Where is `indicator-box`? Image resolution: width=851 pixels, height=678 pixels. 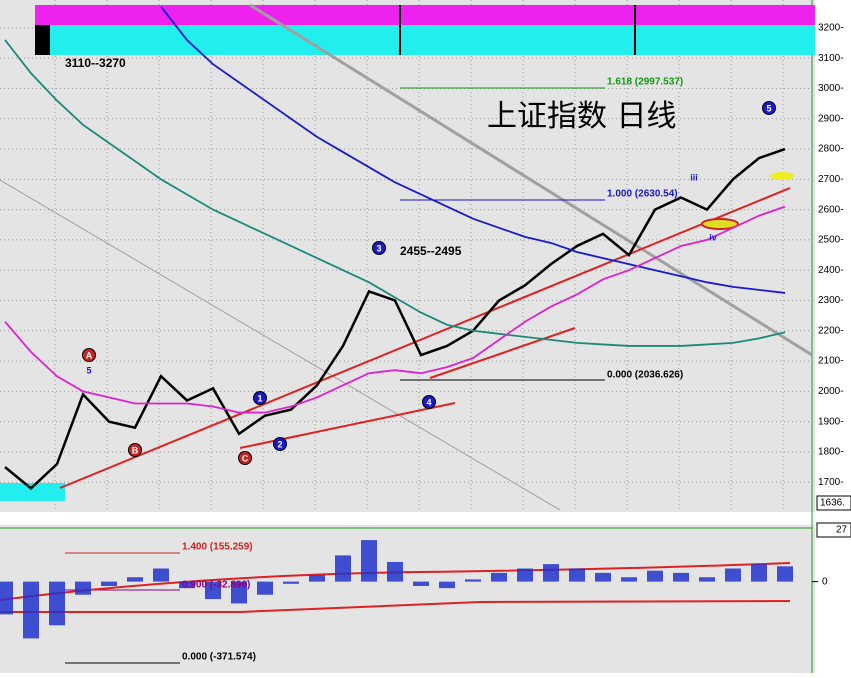 indicator-box is located at coordinates (833, 530).